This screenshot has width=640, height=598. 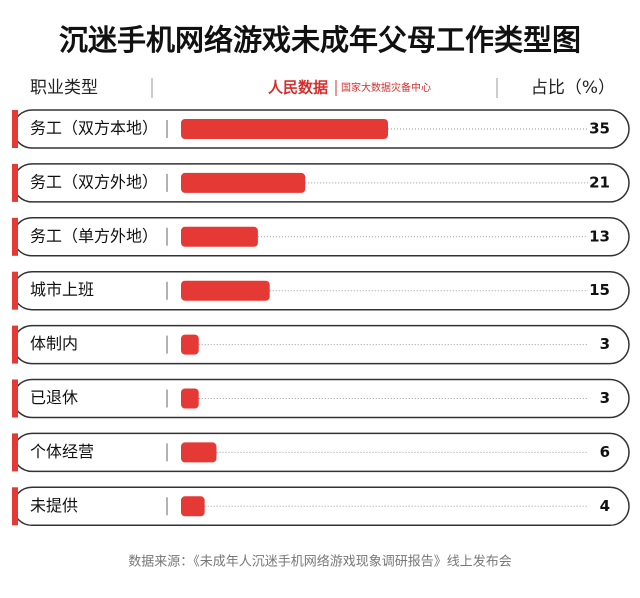 What do you see at coordinates (599, 290) in the screenshot?
I see `value-label: 15` at bounding box center [599, 290].